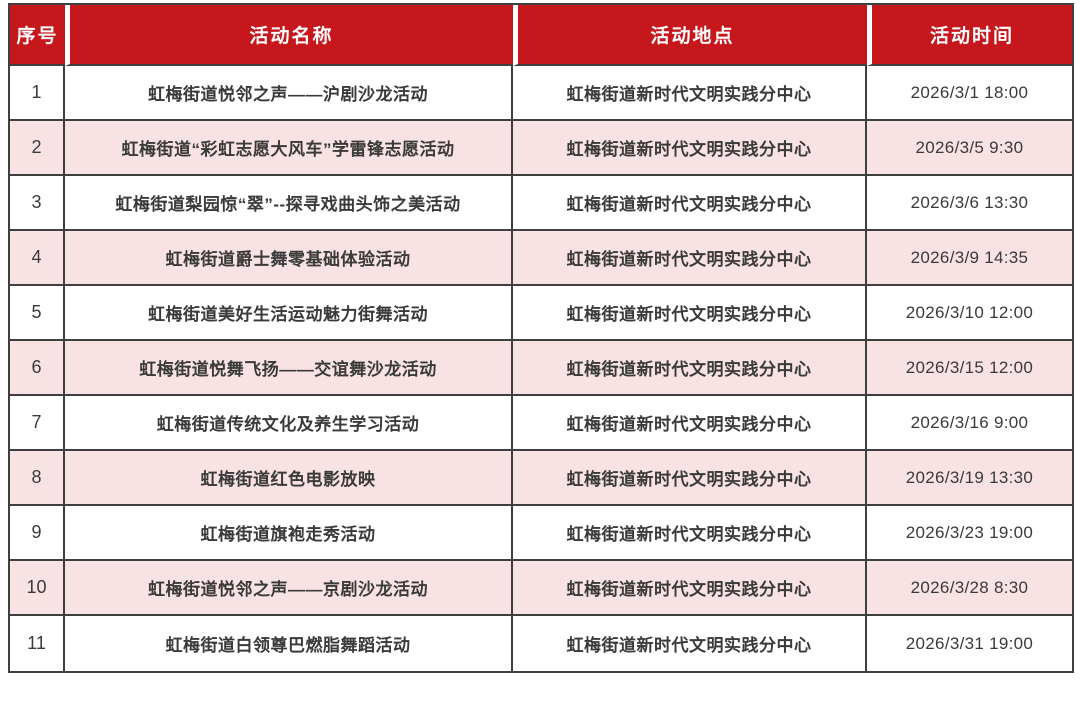 Image resolution: width=1080 pixels, height=711 pixels. I want to click on table-header-row: 序号 活动名称 活动地点 活动时间, so click(541, 35).